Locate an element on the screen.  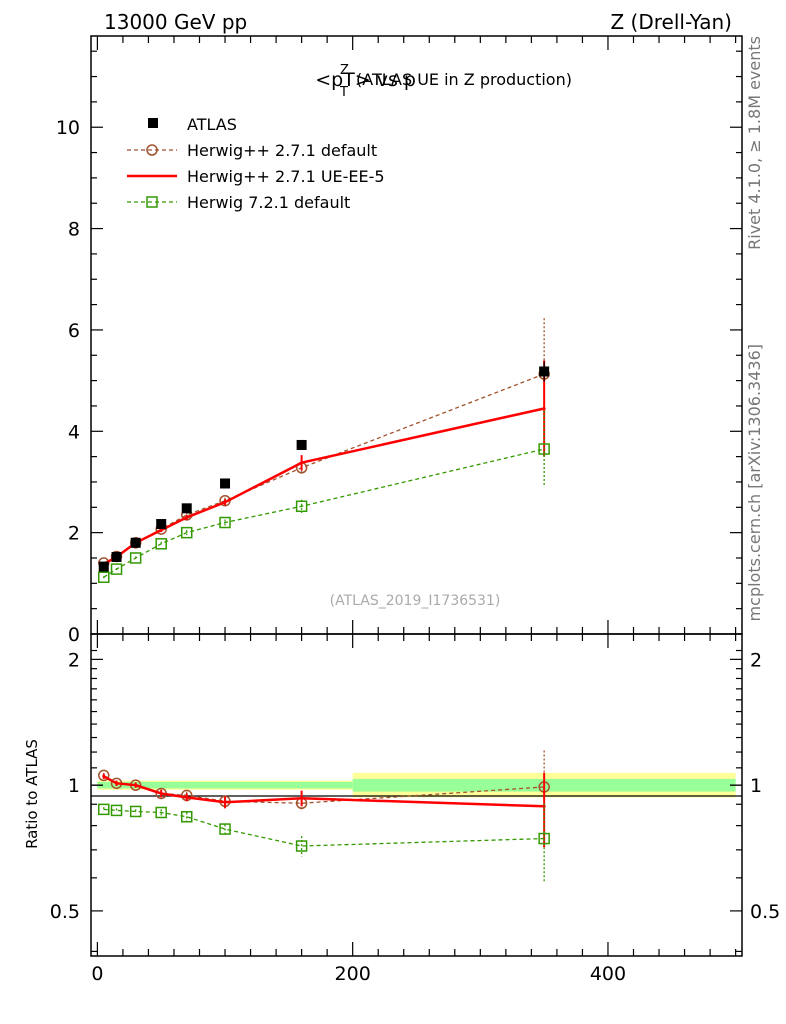
ratio-series-dashed-square is located at coordinates (324, 843).